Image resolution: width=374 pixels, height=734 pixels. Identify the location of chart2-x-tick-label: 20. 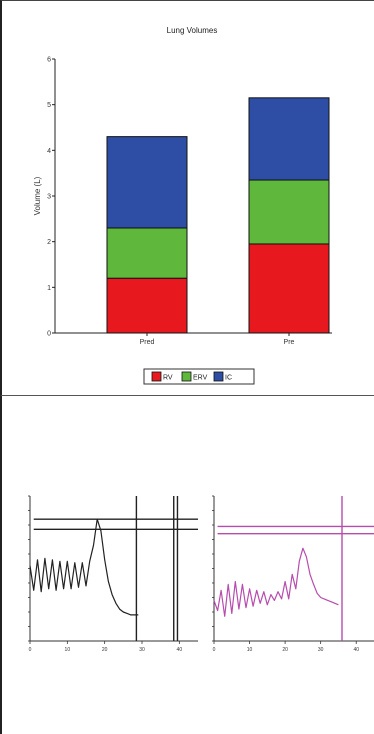
(285, 650).